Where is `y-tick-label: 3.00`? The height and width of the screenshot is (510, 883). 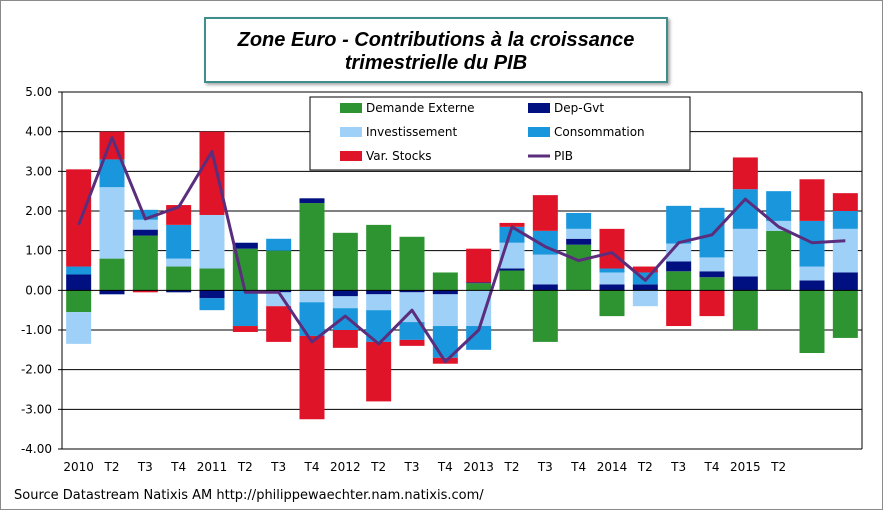
y-tick-label: 3.00 is located at coordinates (38, 171).